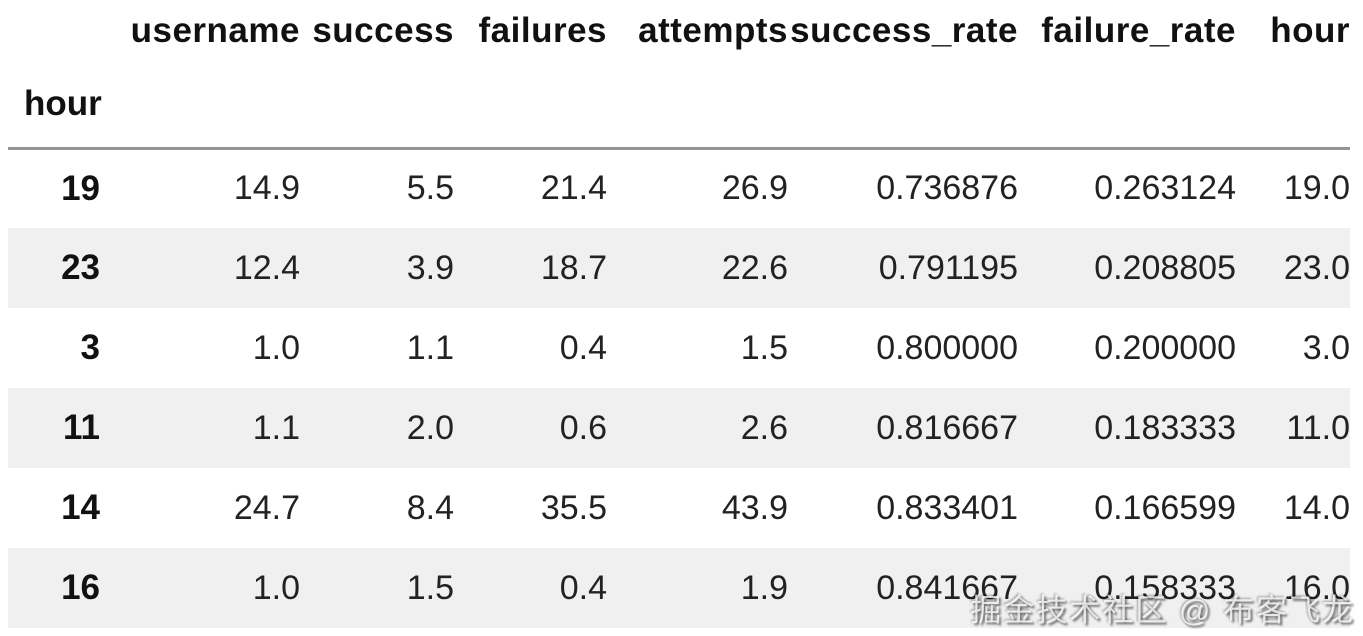 The height and width of the screenshot is (636, 1363). What do you see at coordinates (1316, 188) in the screenshot?
I see `cell-hour: 19.0` at bounding box center [1316, 188].